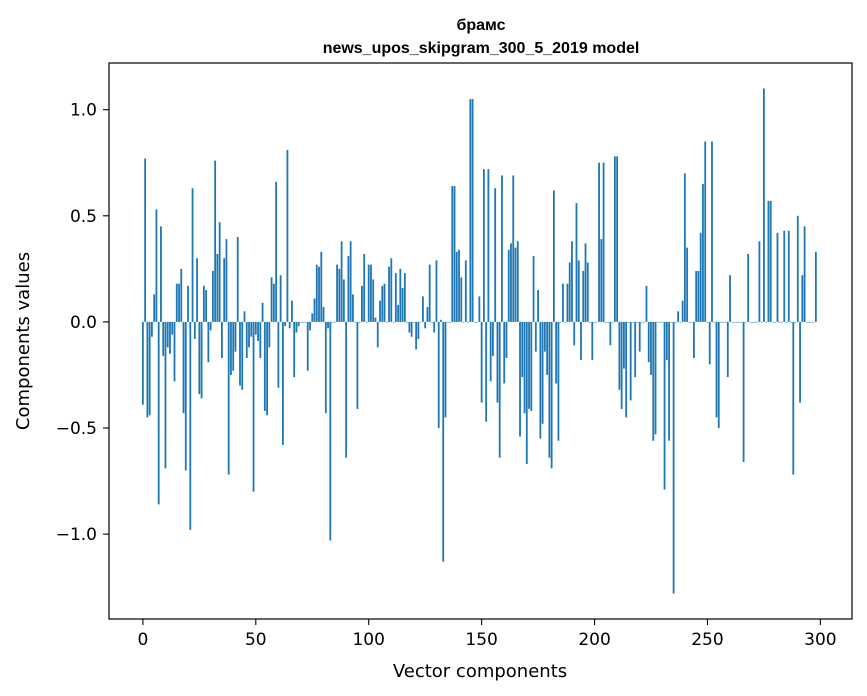 The image size is (867, 696). I want to click on y-axis-ticks: −1.0 −0.5 0.0 0.5 1.0, so click(82, 323).